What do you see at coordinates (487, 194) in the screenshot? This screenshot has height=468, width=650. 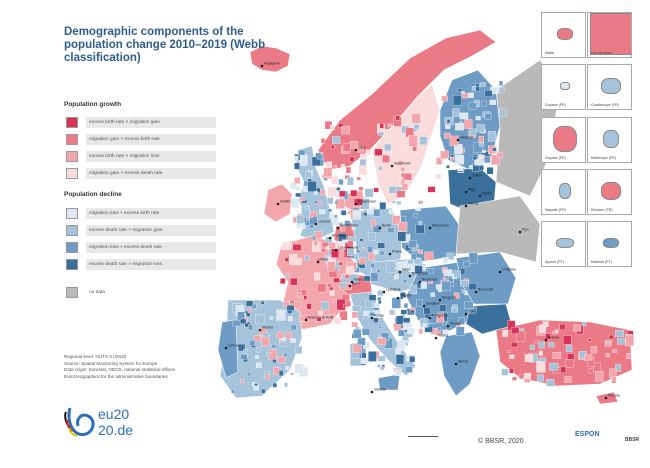 I see `place-label: Minsk` at bounding box center [487, 194].